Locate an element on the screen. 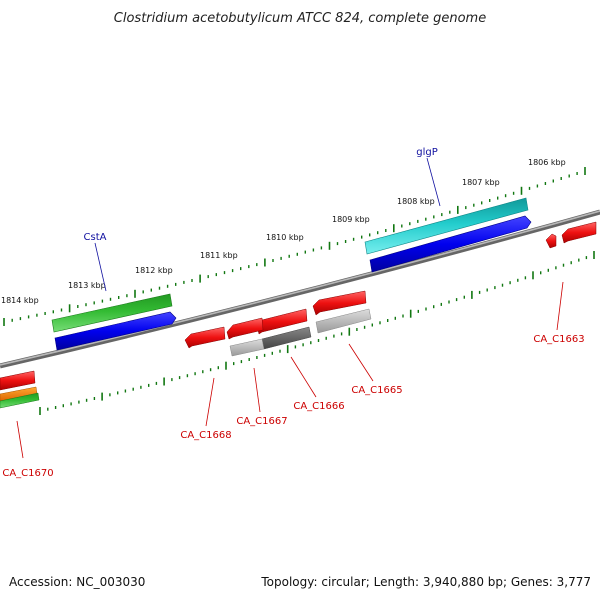  CA_C1668-label: CA_C1668 is located at coordinates (205, 435).